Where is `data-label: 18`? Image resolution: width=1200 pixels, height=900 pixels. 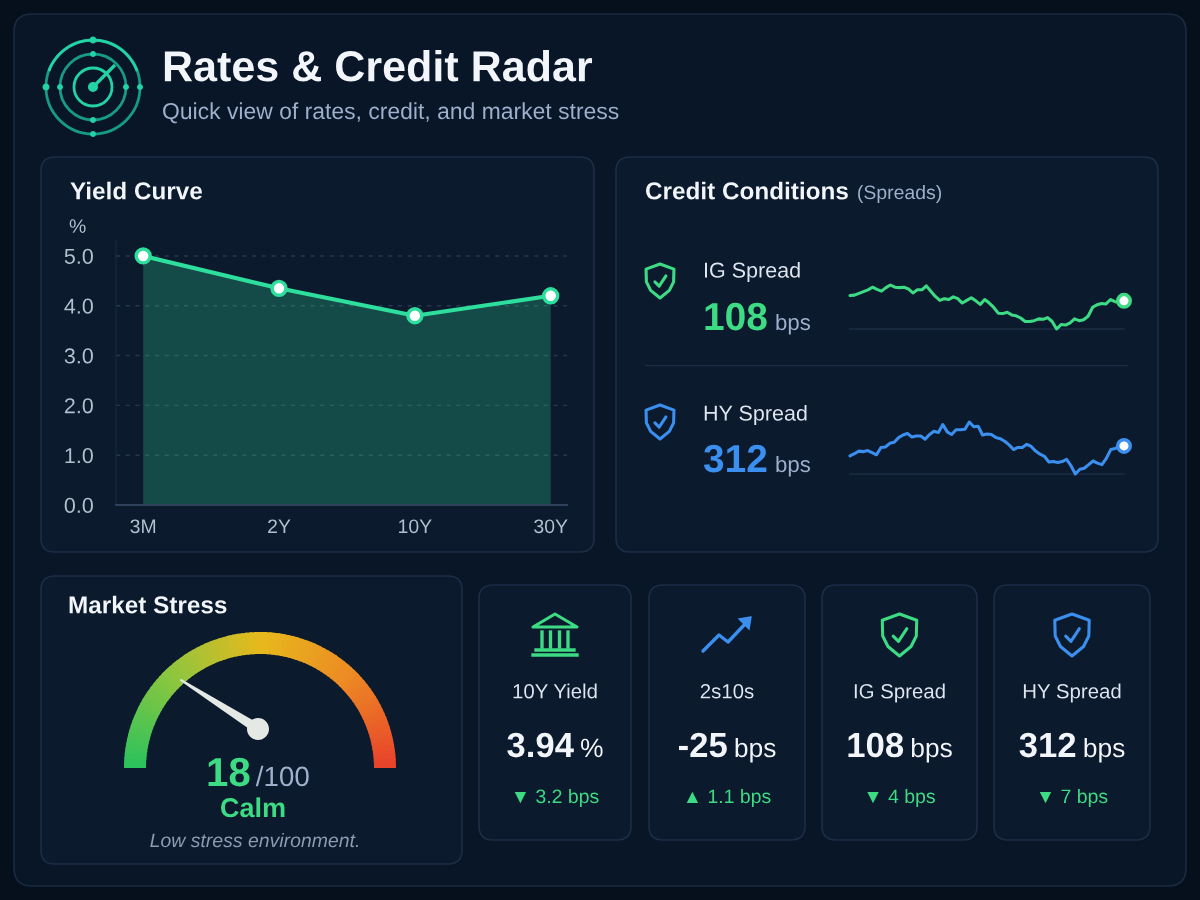
data-label: 18 is located at coordinates (229, 772).